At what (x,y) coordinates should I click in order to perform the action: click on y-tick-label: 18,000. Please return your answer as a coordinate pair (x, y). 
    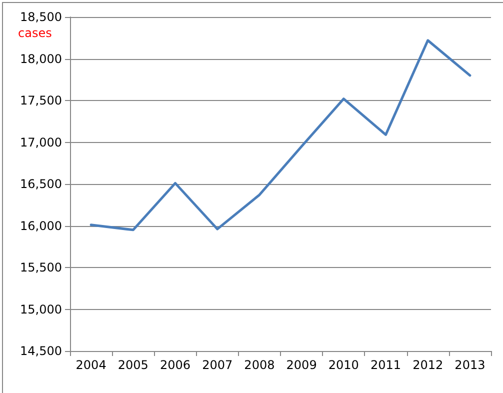
    Looking at the image, I should click on (41, 59).